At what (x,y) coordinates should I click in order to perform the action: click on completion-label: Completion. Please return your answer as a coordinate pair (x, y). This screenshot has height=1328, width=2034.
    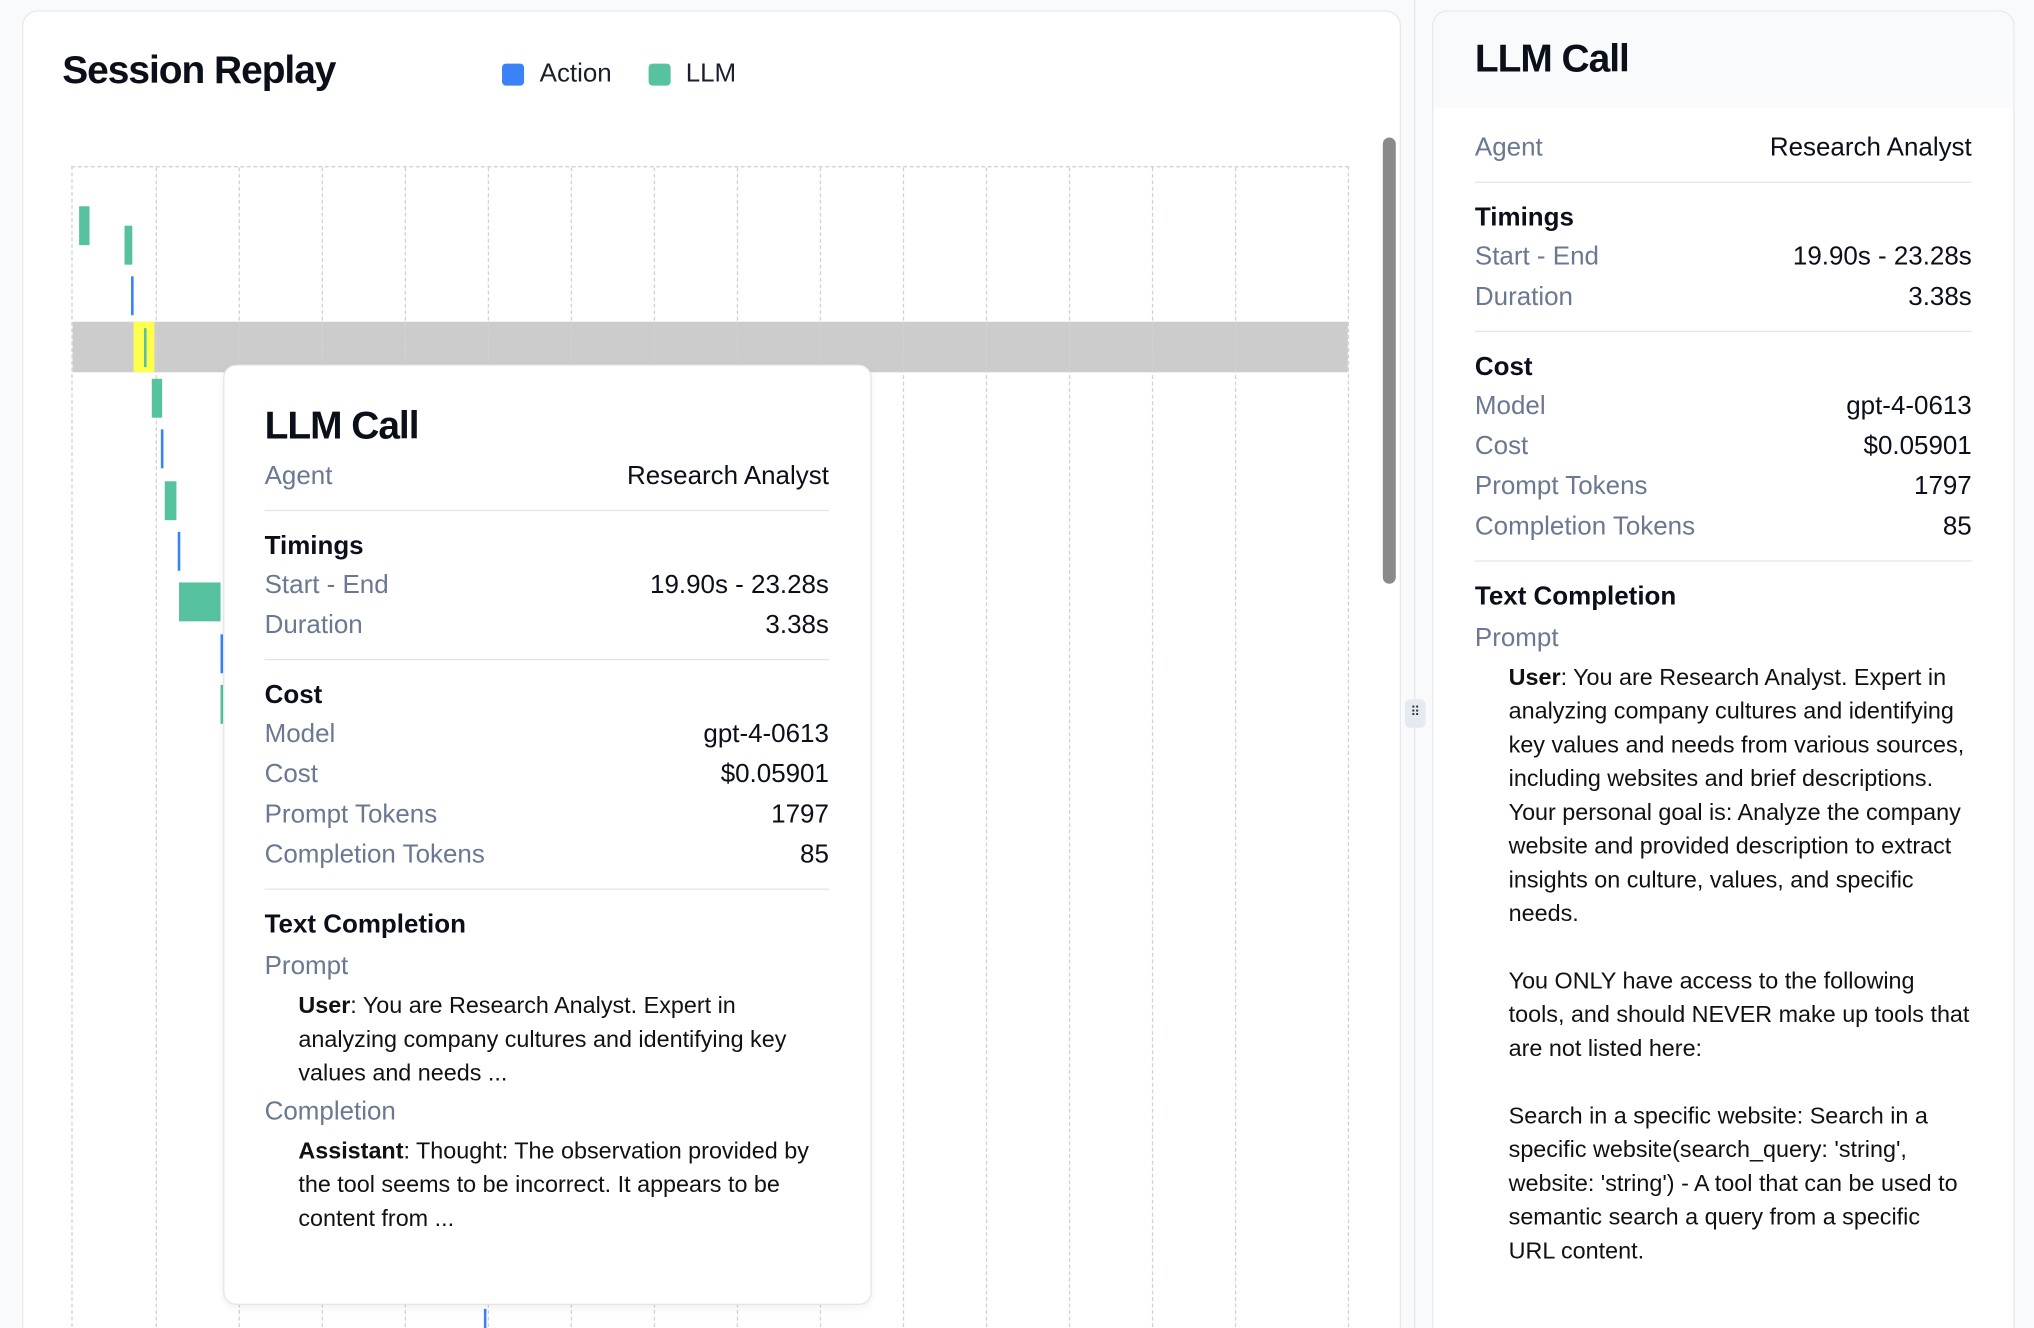
    Looking at the image, I should click on (330, 1111).